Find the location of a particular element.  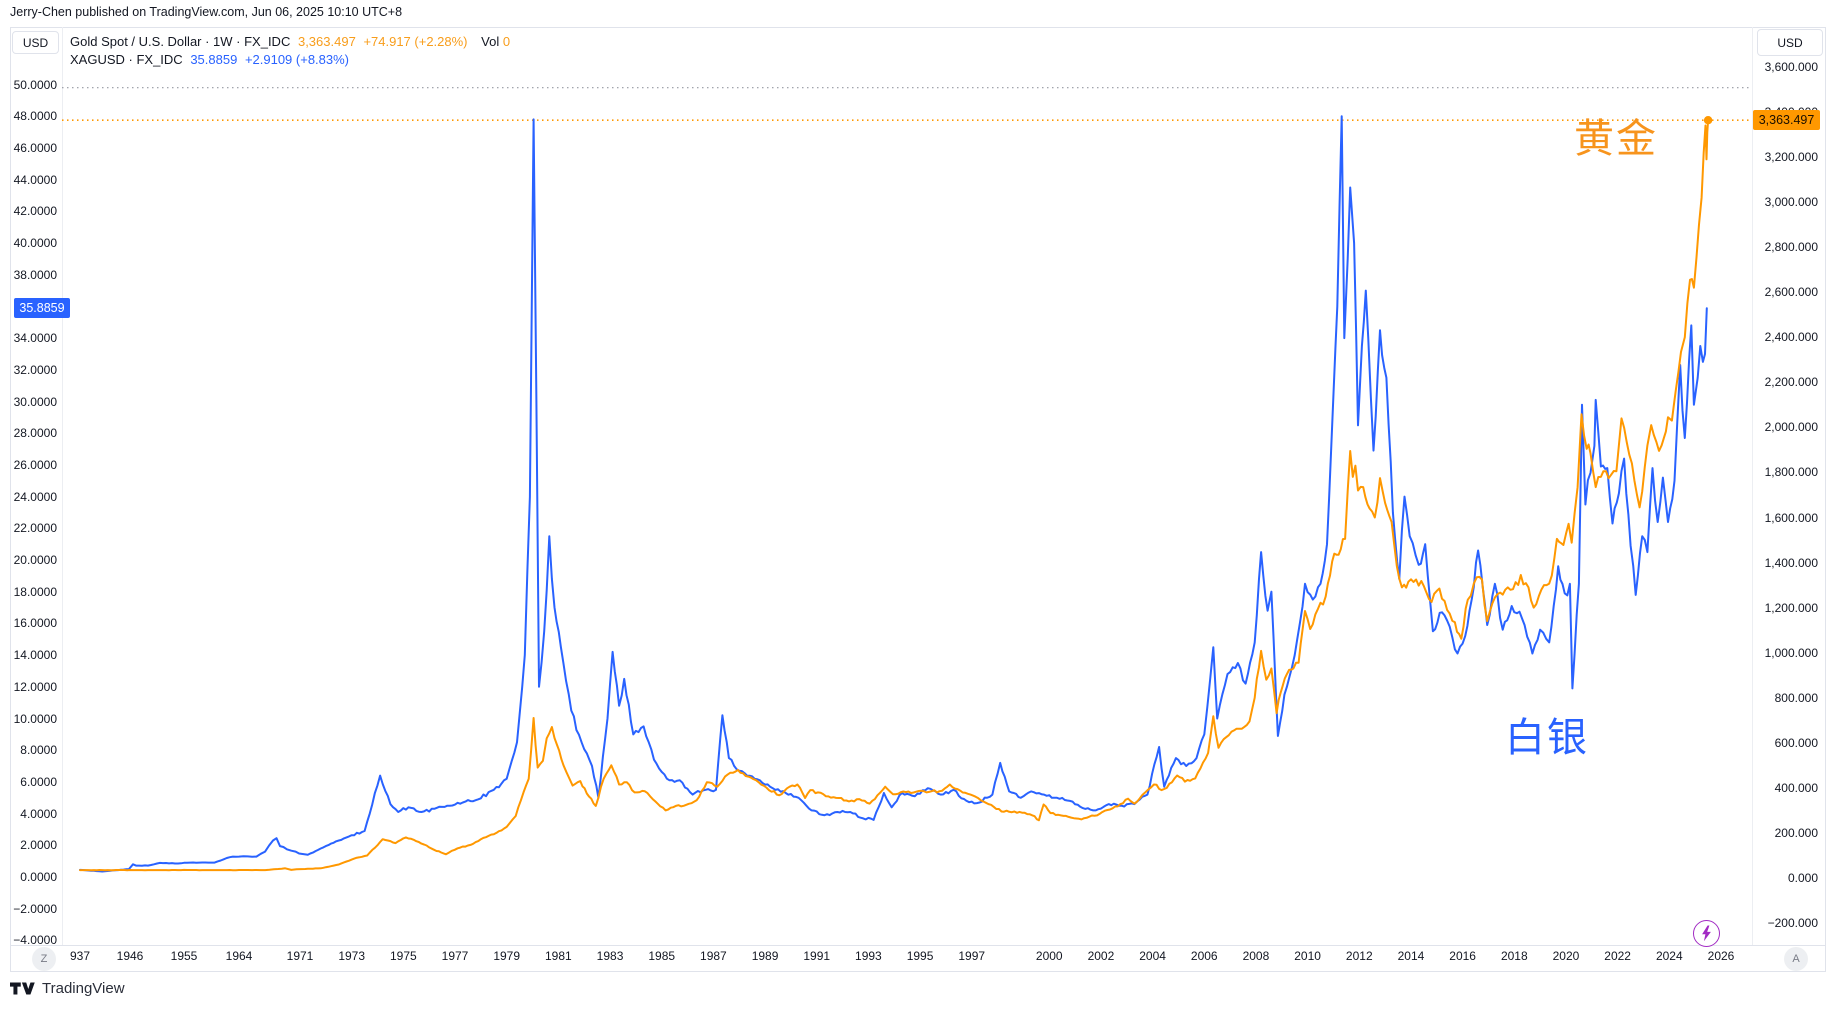

right-axis-currency-button: USD is located at coordinates (1790, 42).